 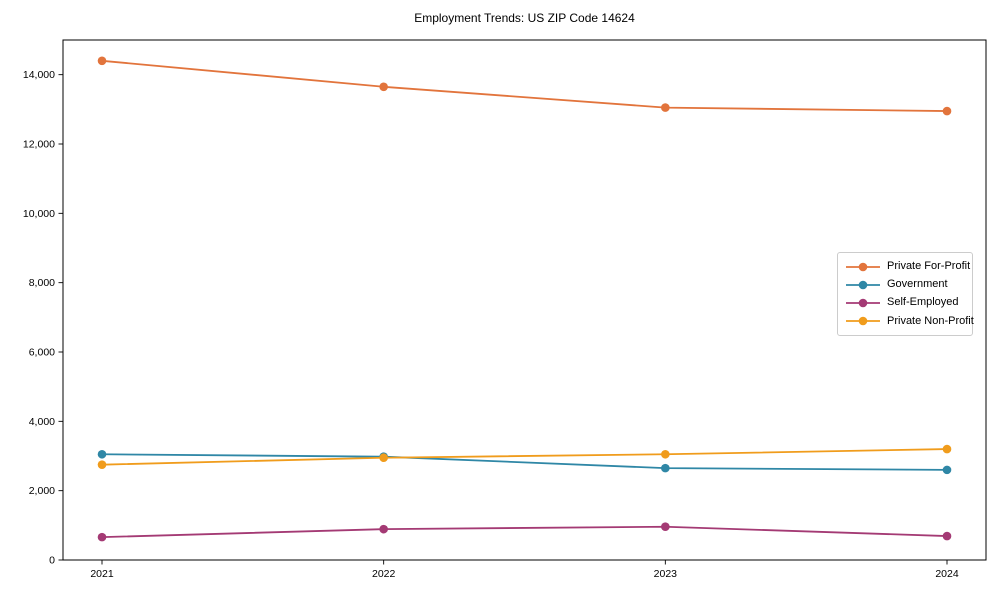 I want to click on legend-label: Private Non-Profit, so click(x=930, y=320).